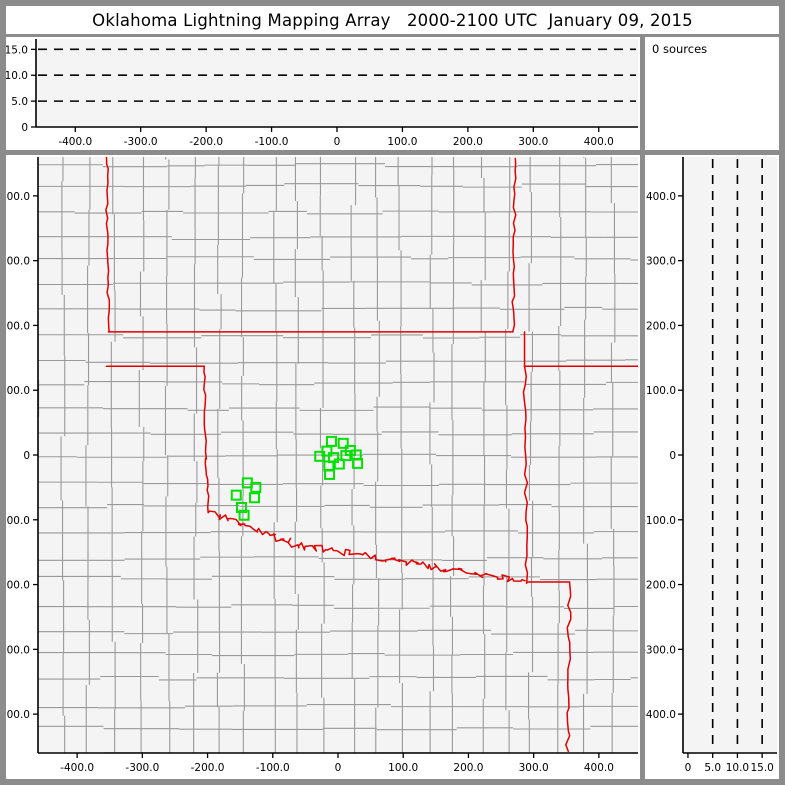 The width and height of the screenshot is (785, 785). I want to click on state-line-tx-ok-meridian, so click(205, 412).